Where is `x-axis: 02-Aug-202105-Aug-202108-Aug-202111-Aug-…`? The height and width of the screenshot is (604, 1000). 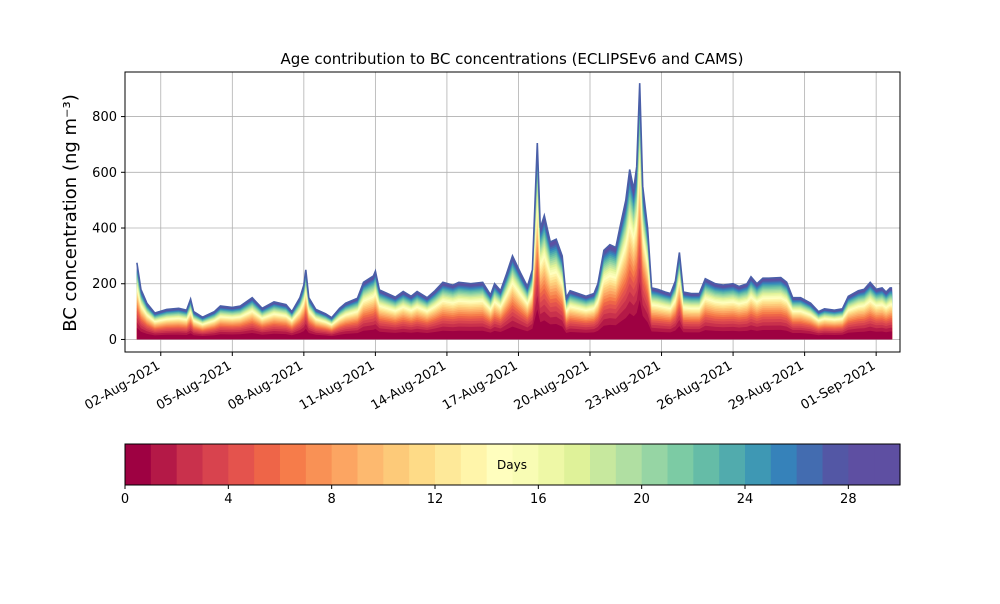 x-axis: 02-Aug-202105-Aug-202108-Aug-202111-Aug-… is located at coordinates (480, 383).